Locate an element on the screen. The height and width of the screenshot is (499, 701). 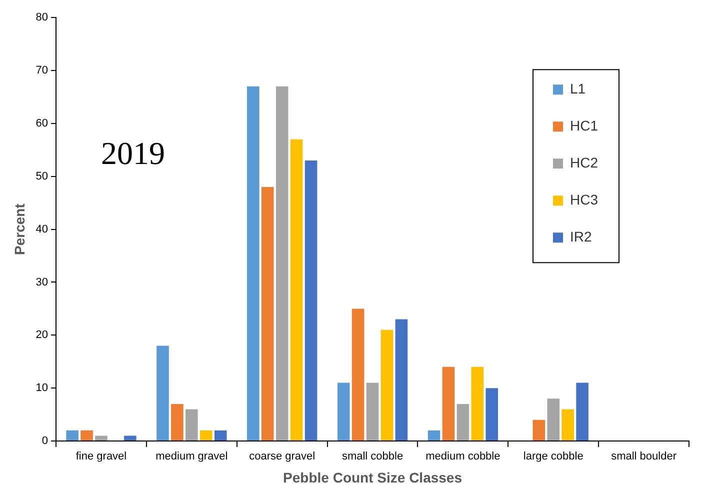
annotation: 2019 is located at coordinates (133, 153).